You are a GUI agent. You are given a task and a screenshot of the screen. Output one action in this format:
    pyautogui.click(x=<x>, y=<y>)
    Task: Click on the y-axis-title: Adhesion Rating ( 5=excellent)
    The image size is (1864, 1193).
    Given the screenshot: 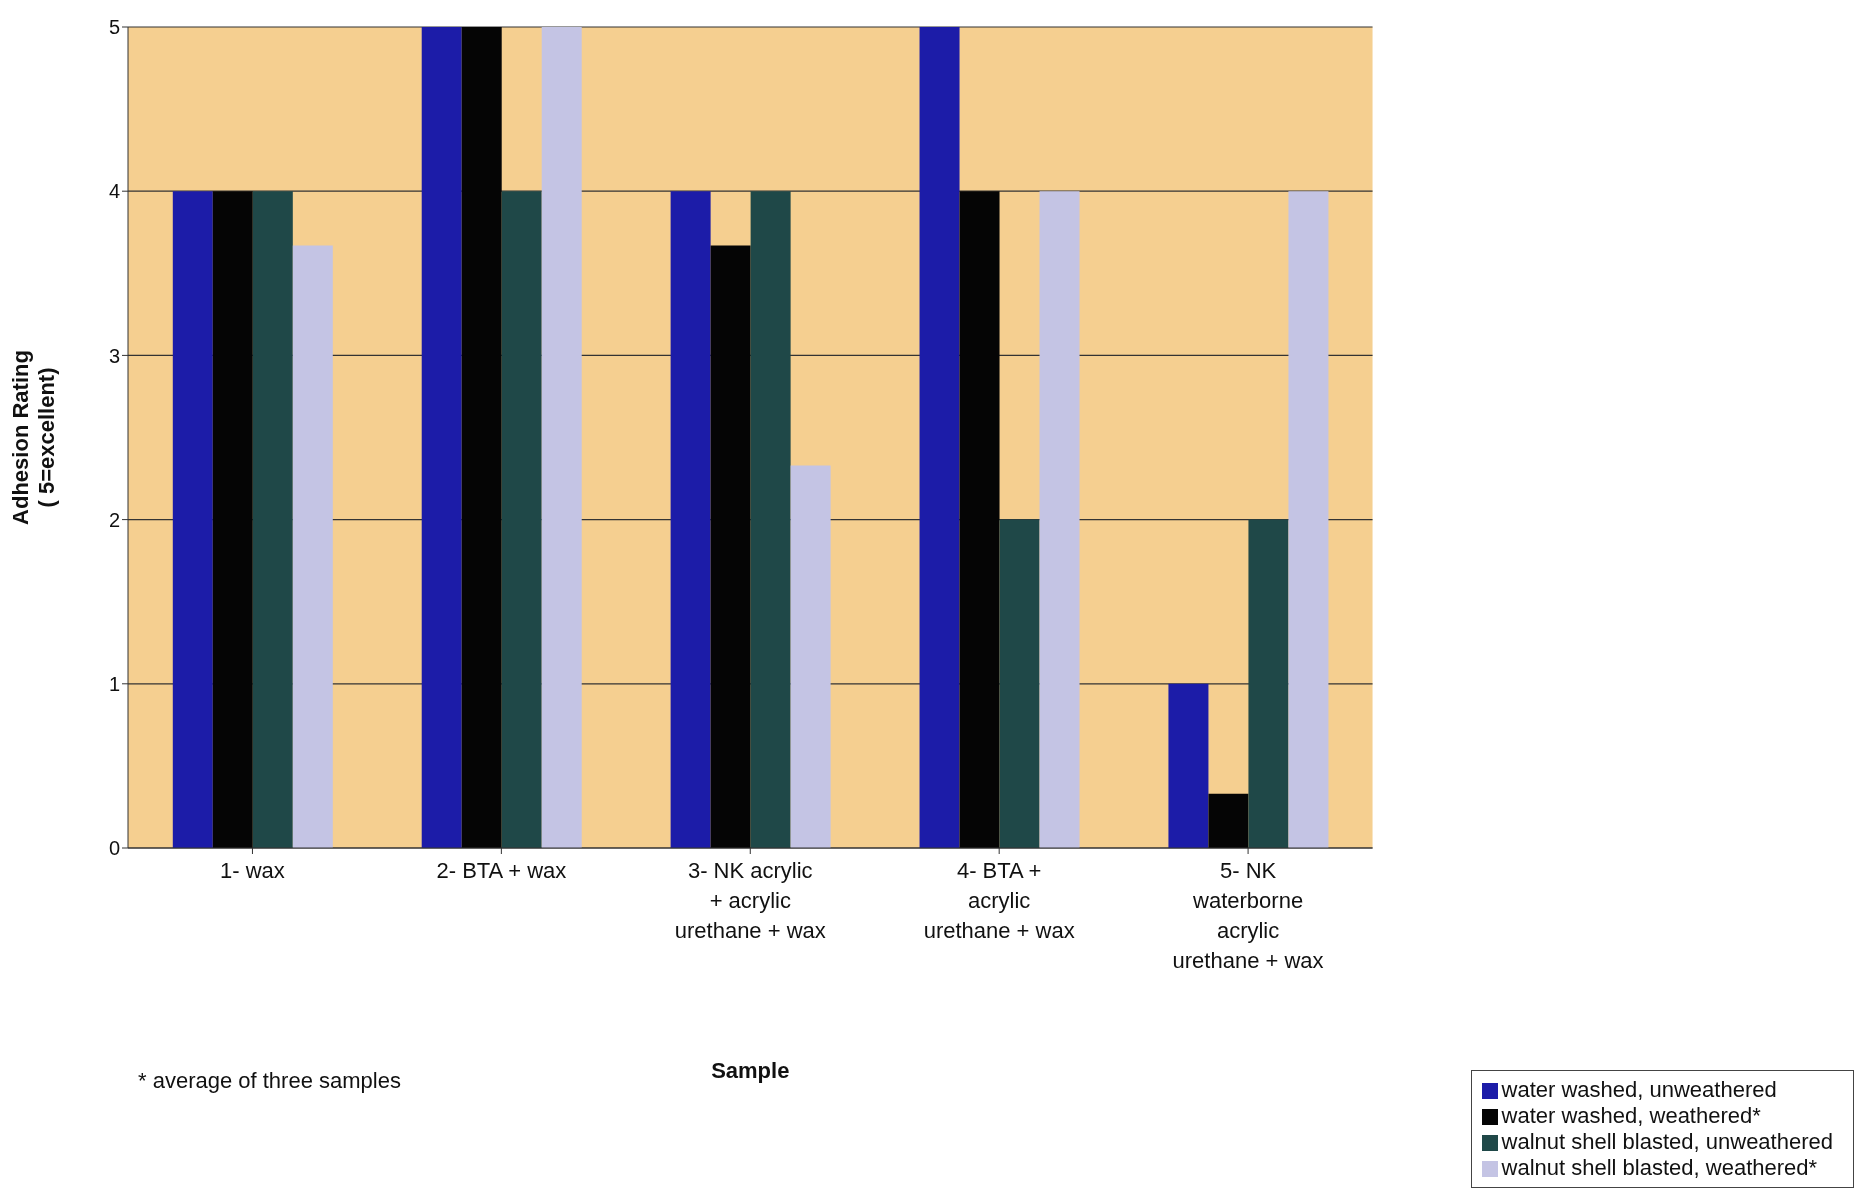 What is the action you would take?
    pyautogui.click(x=33, y=437)
    